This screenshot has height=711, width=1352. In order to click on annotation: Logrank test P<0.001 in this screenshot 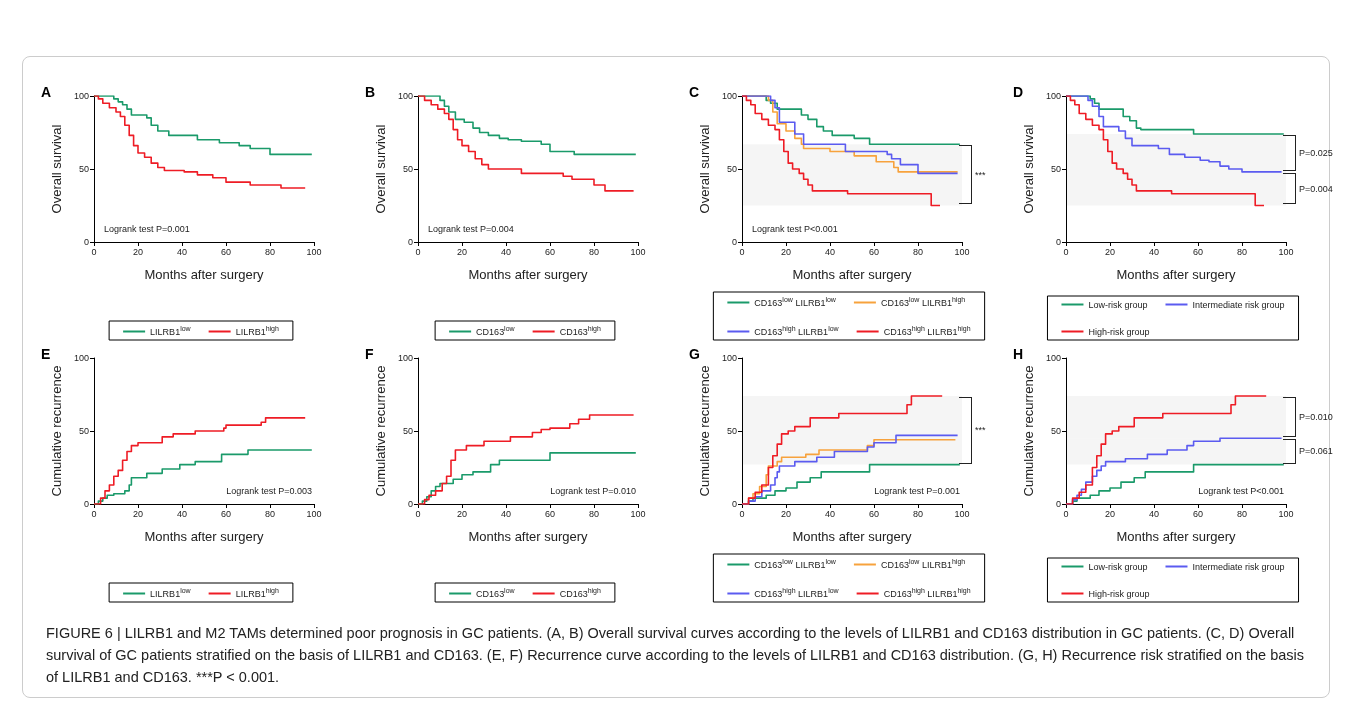, I will do `click(795, 228)`.